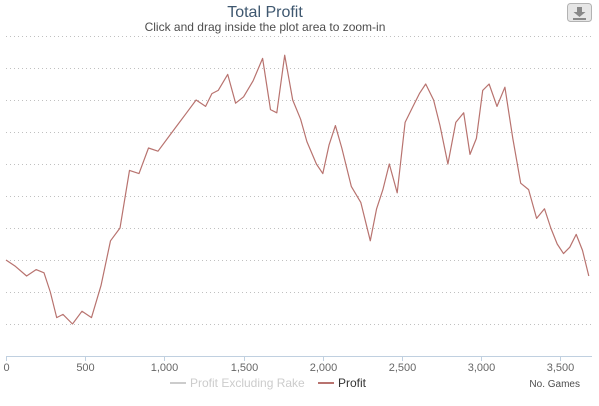 The height and width of the screenshot is (406, 599). I want to click on x-axis-ticks: 0 500 1,000 1,500 2,000 2,500 3,000 3,500, so click(288, 365).